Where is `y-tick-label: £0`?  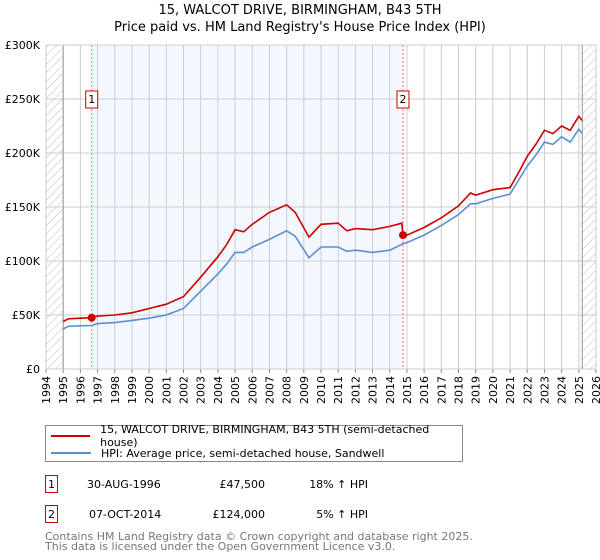 y-tick-label: £0 is located at coordinates (33, 369).